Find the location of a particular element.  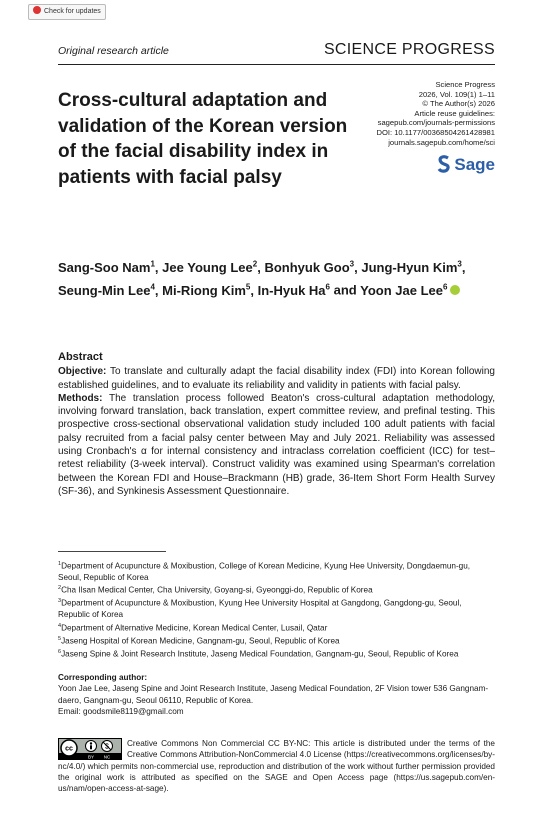

abstract-heading: Abstract is located at coordinates (80, 357).